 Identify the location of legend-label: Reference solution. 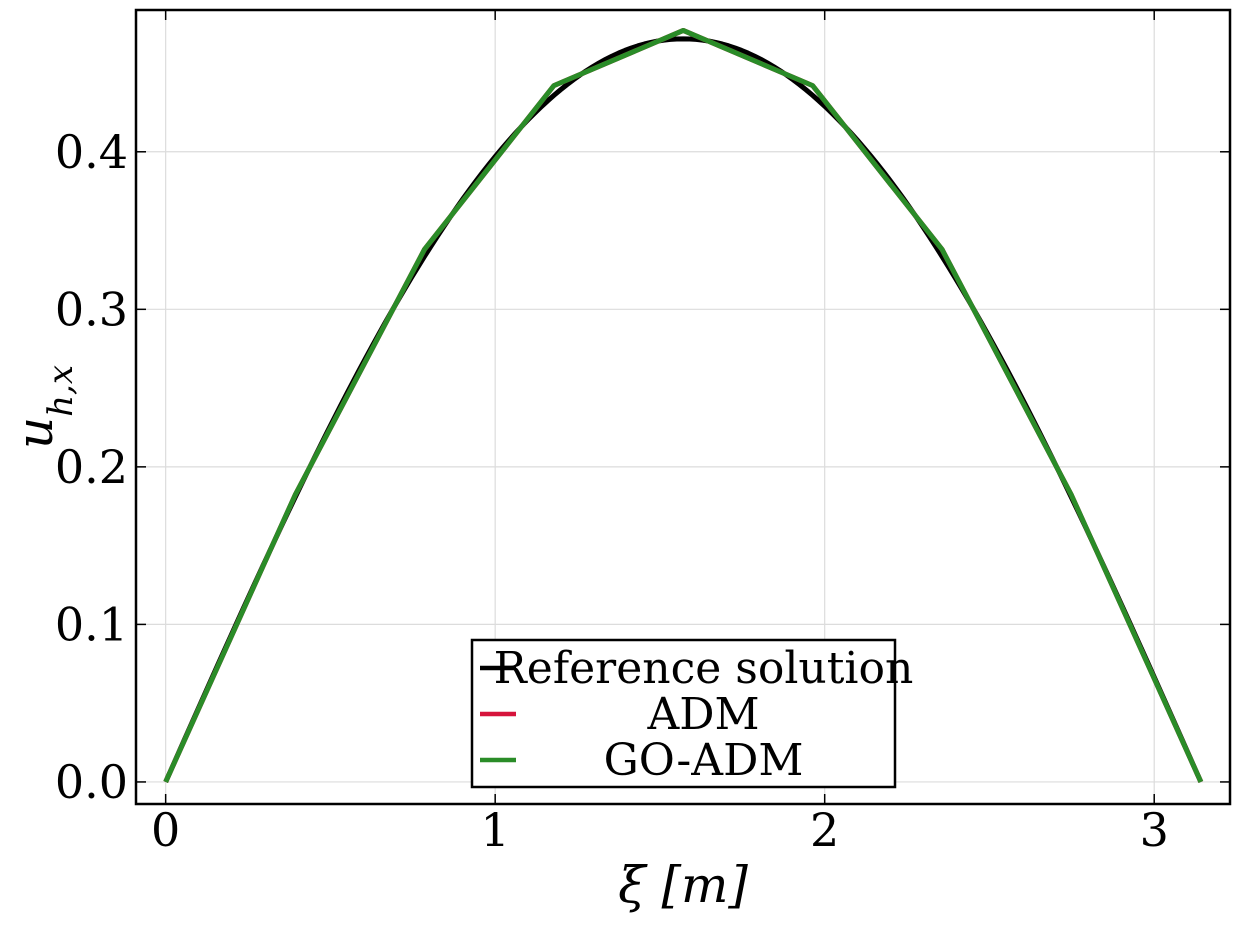
(704, 668).